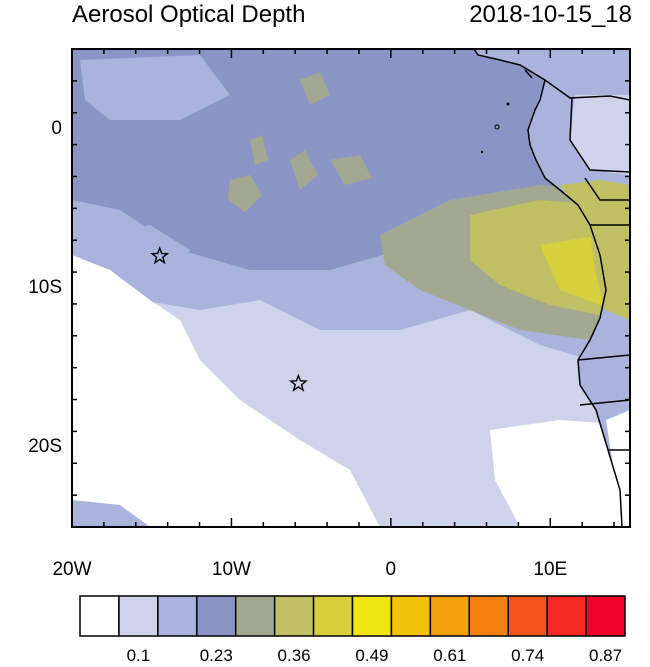  Describe the element at coordinates (216, 655) in the screenshot. I see `colorbar-label: 0.23` at that location.